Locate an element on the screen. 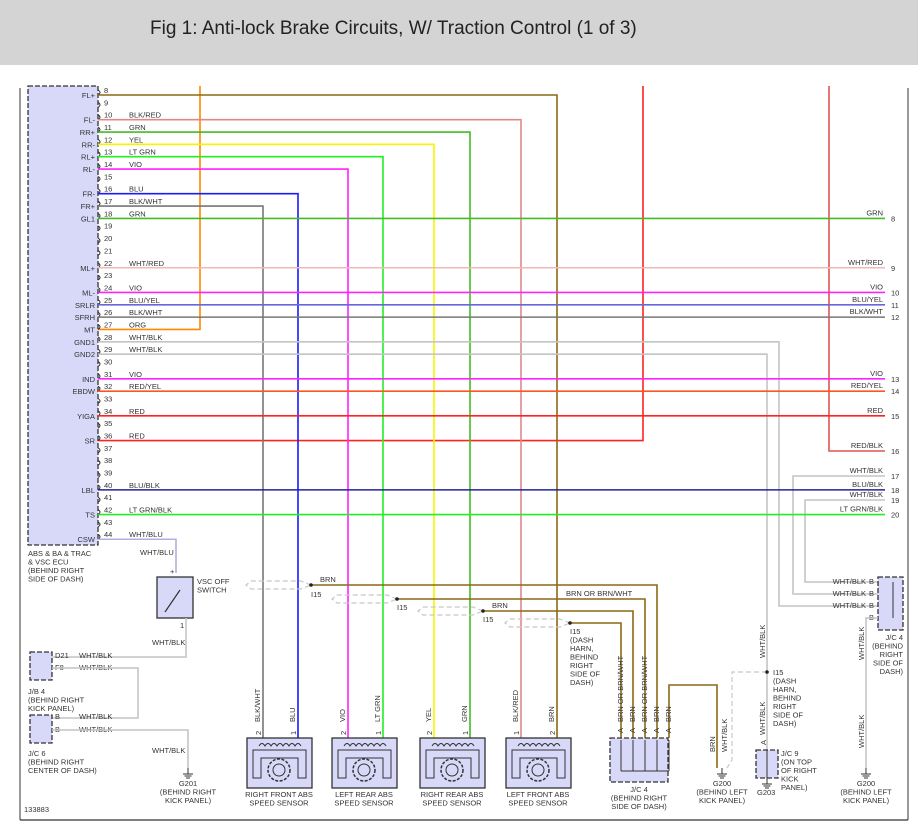  wire-label: LT GRN is located at coordinates (142, 152).